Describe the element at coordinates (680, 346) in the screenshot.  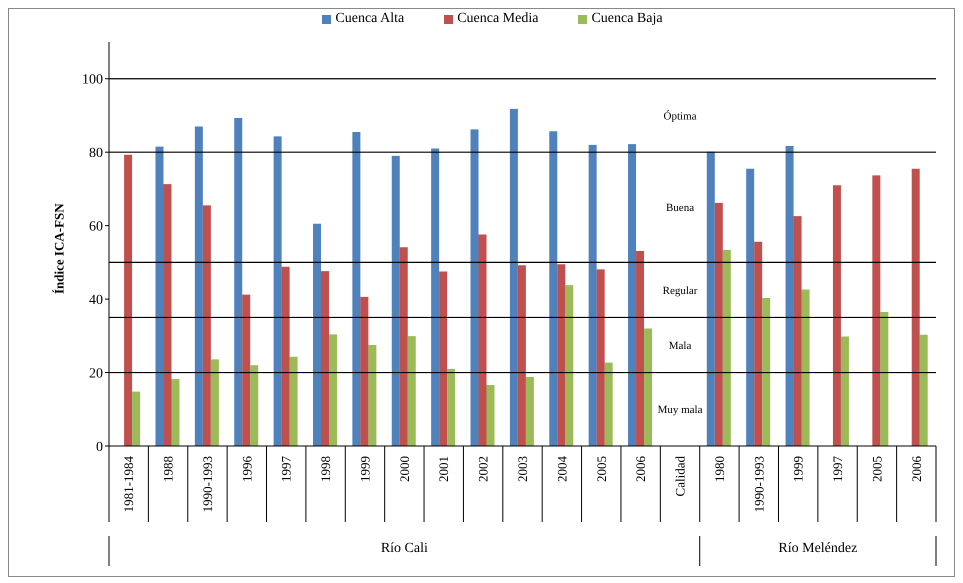
I see `annotation: Mala` at that location.